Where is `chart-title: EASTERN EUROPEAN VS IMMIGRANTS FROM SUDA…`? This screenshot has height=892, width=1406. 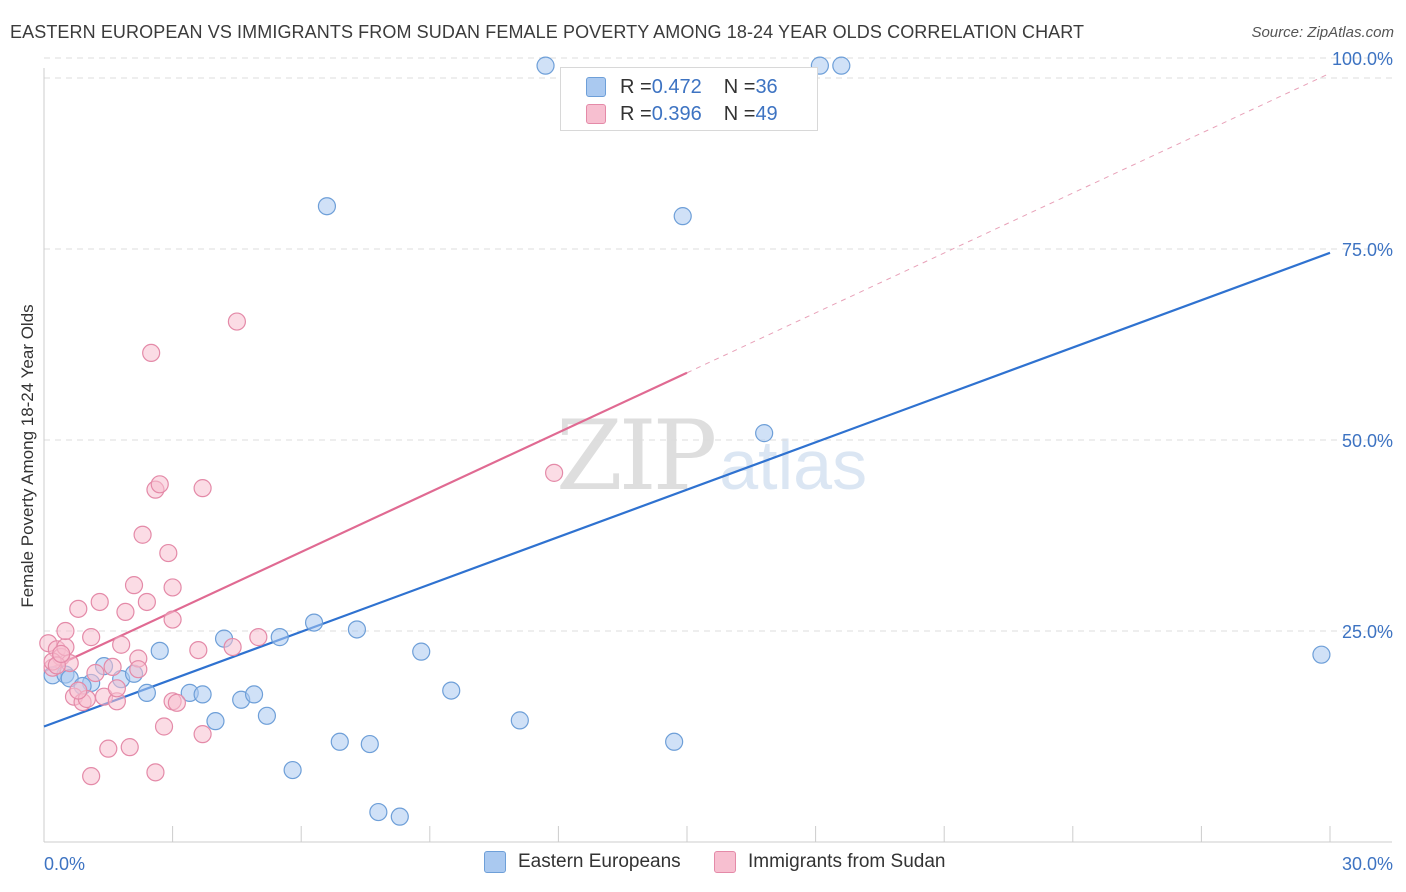 chart-title: EASTERN EUROPEAN VS IMMIGRANTS FROM SUDA… is located at coordinates (547, 32).